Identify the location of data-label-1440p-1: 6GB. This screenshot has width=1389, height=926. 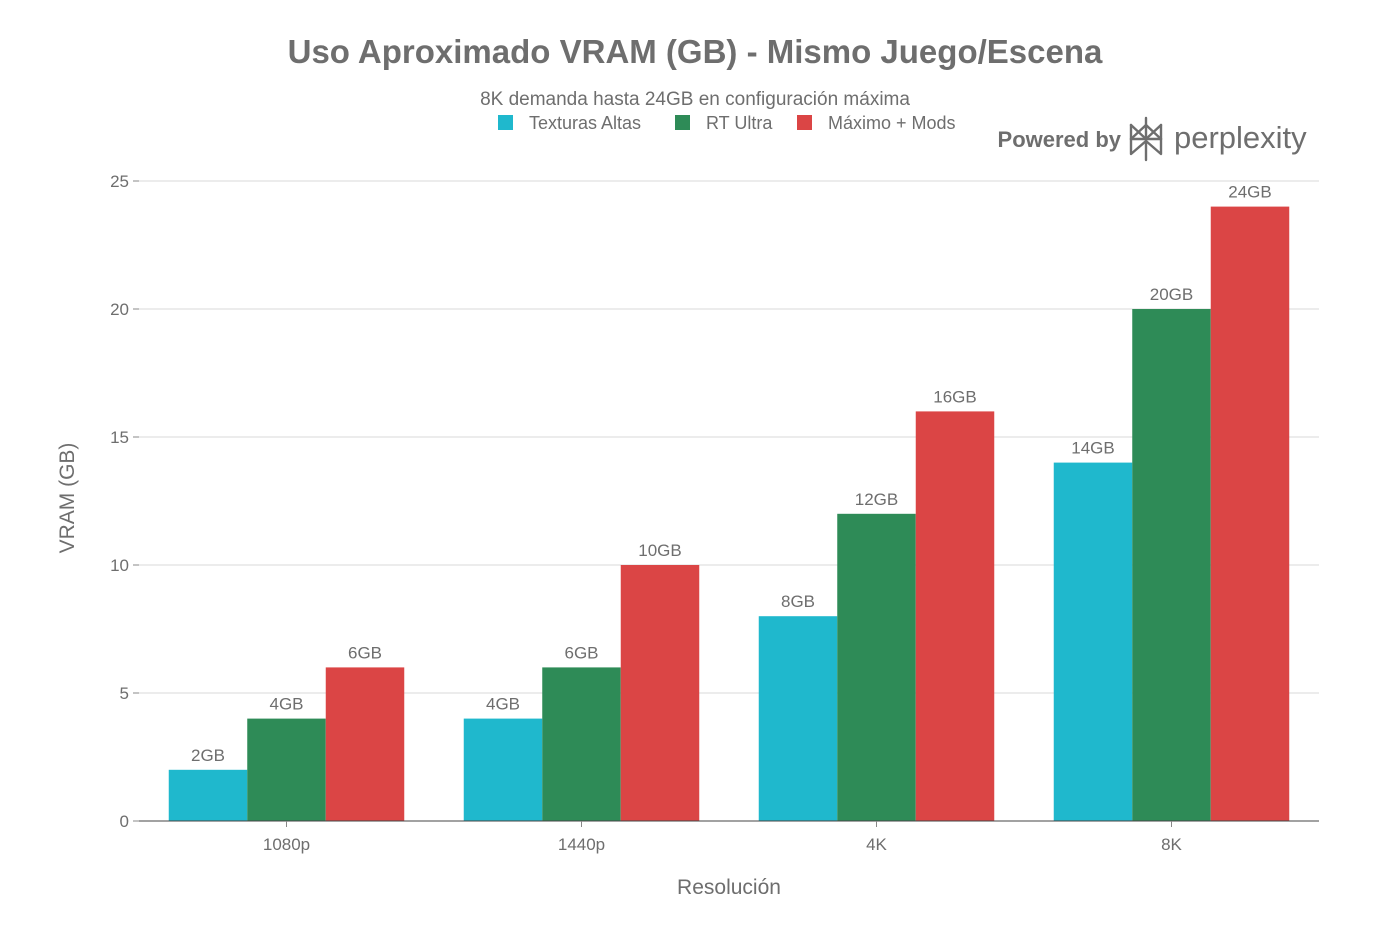
(581, 652).